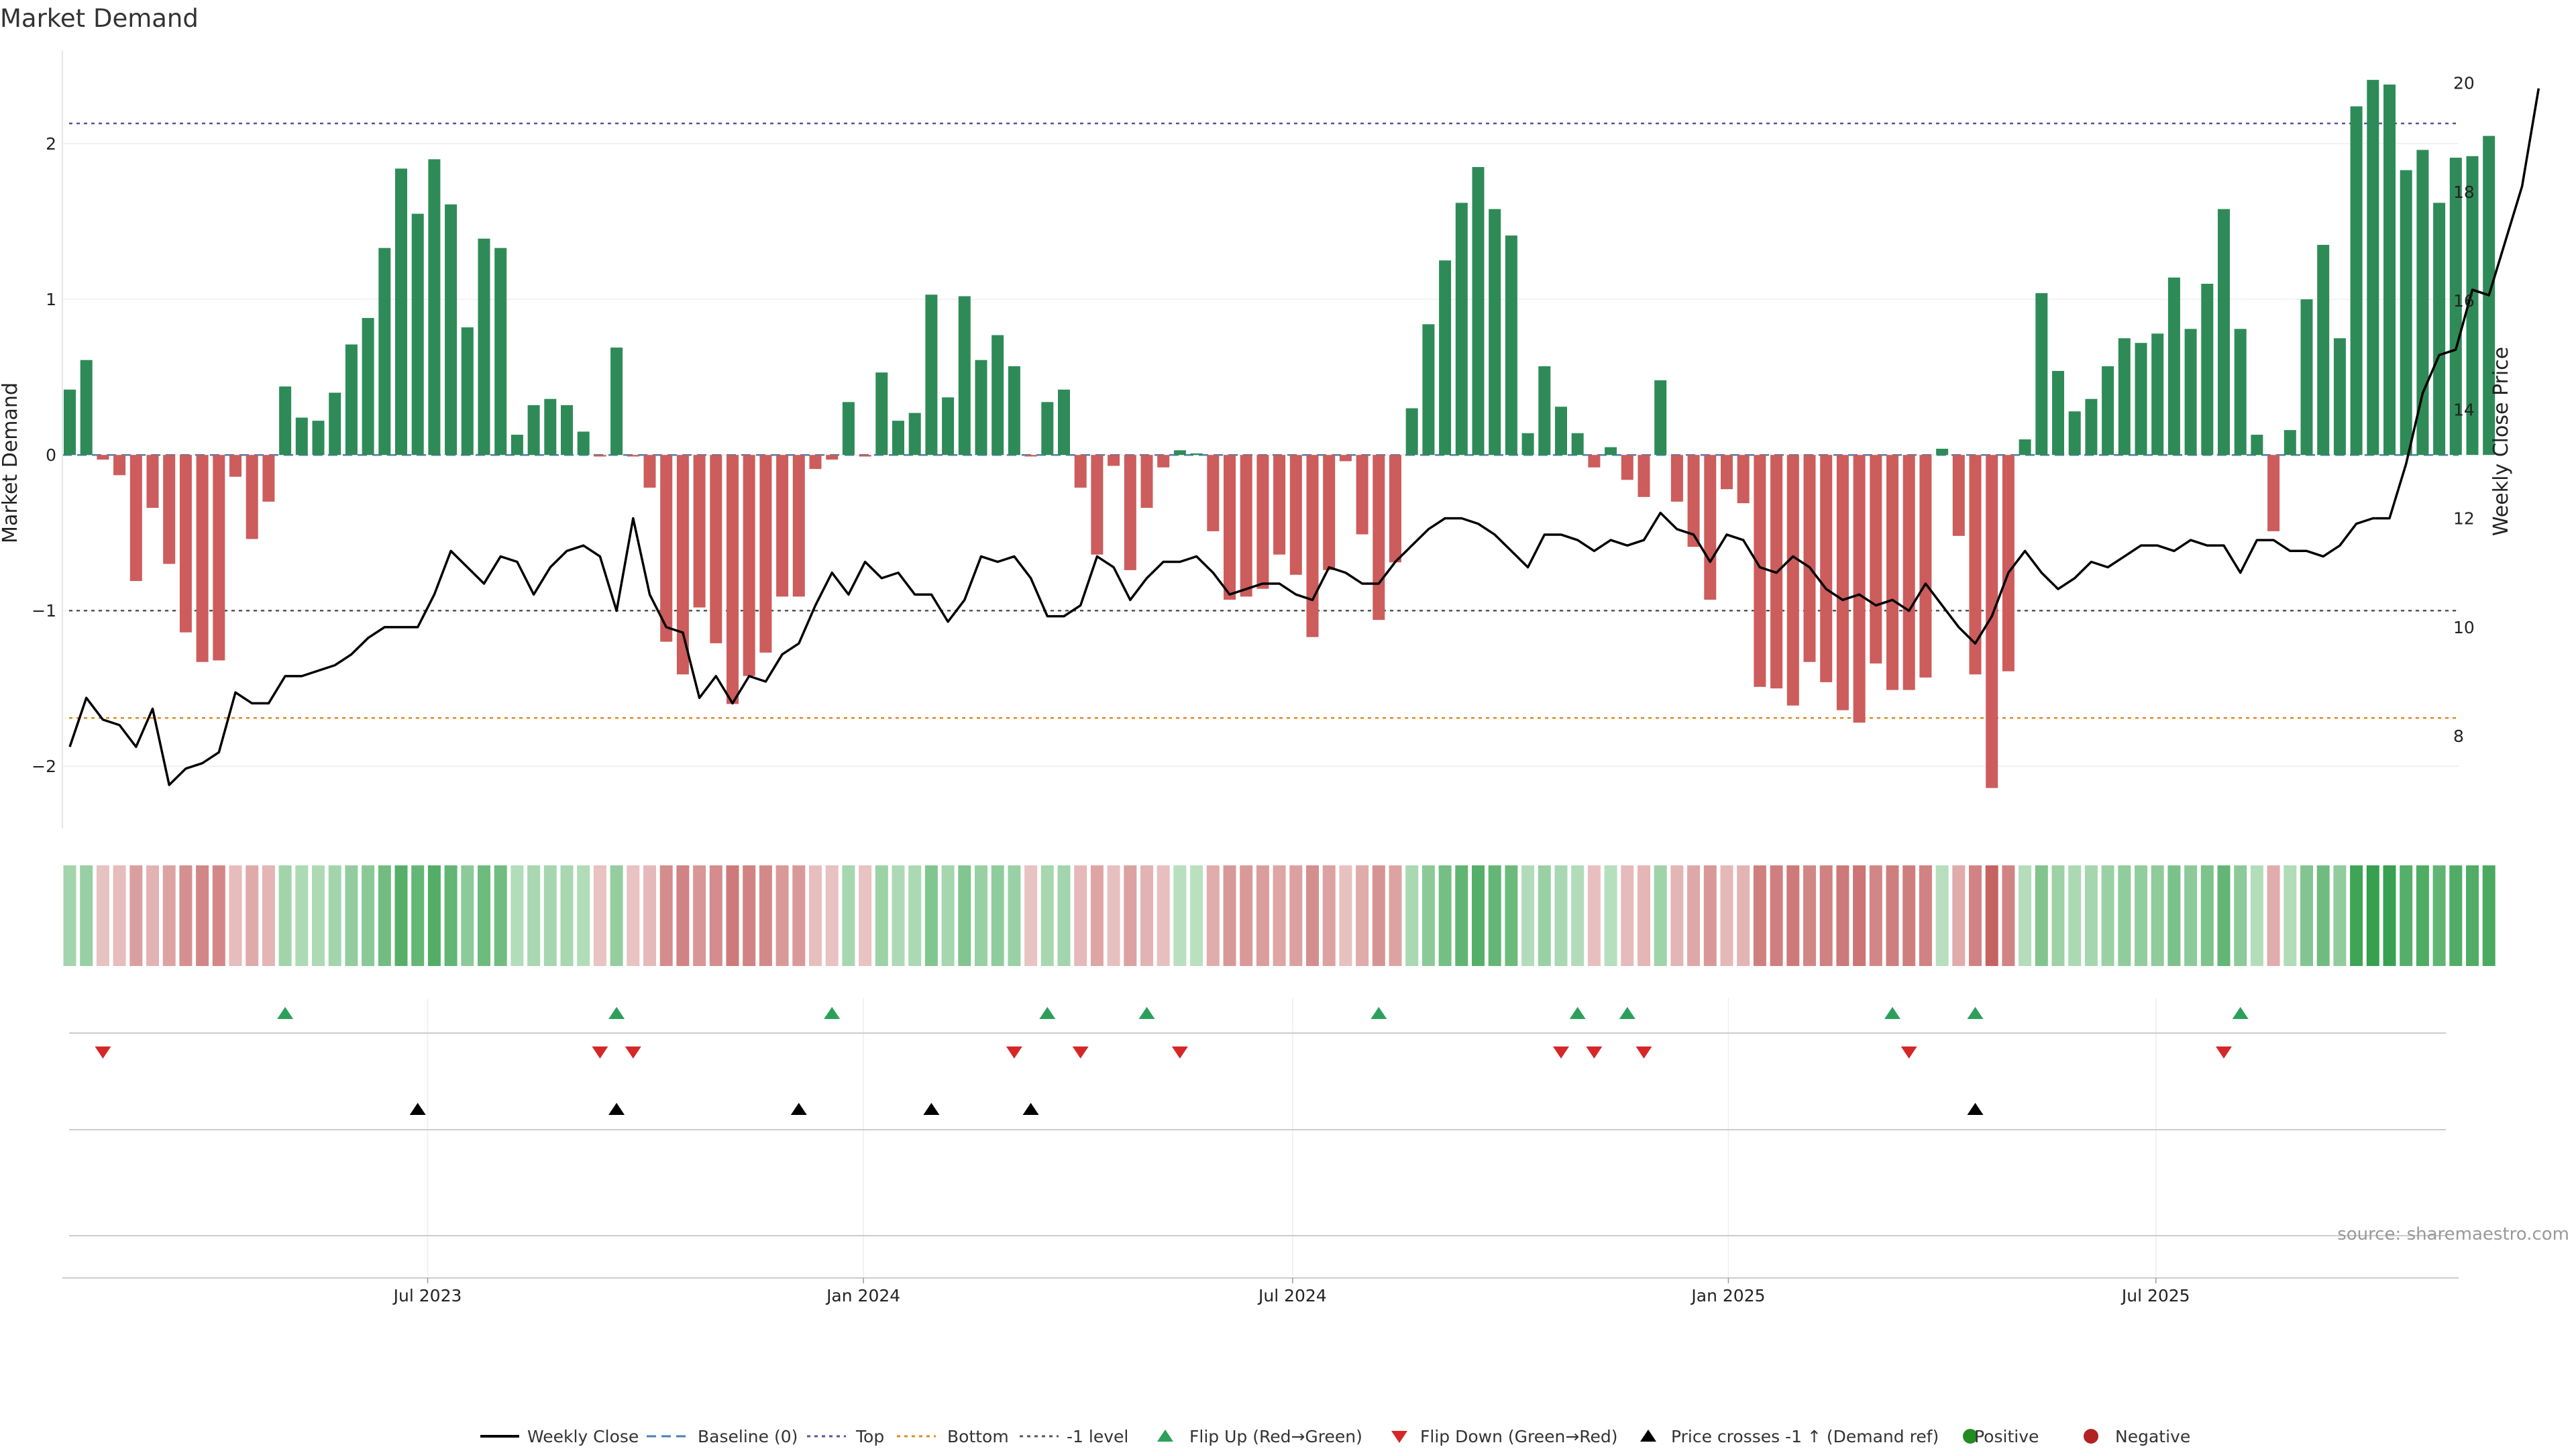  I want to click on legend-label: Weekly Close, so click(583, 1436).